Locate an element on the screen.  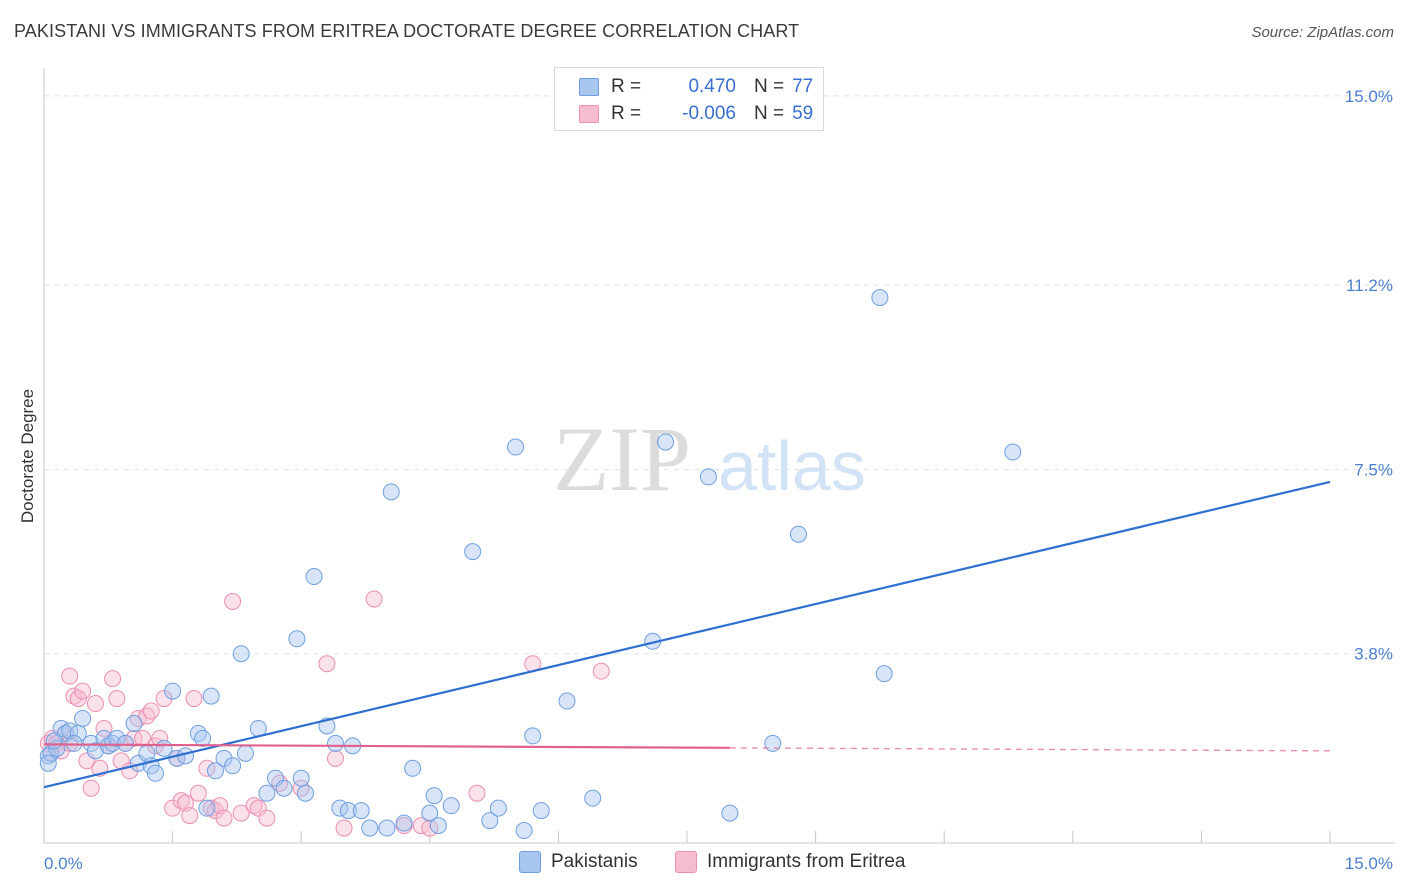
watermark-zip: ZIP is located at coordinates (622, 459).